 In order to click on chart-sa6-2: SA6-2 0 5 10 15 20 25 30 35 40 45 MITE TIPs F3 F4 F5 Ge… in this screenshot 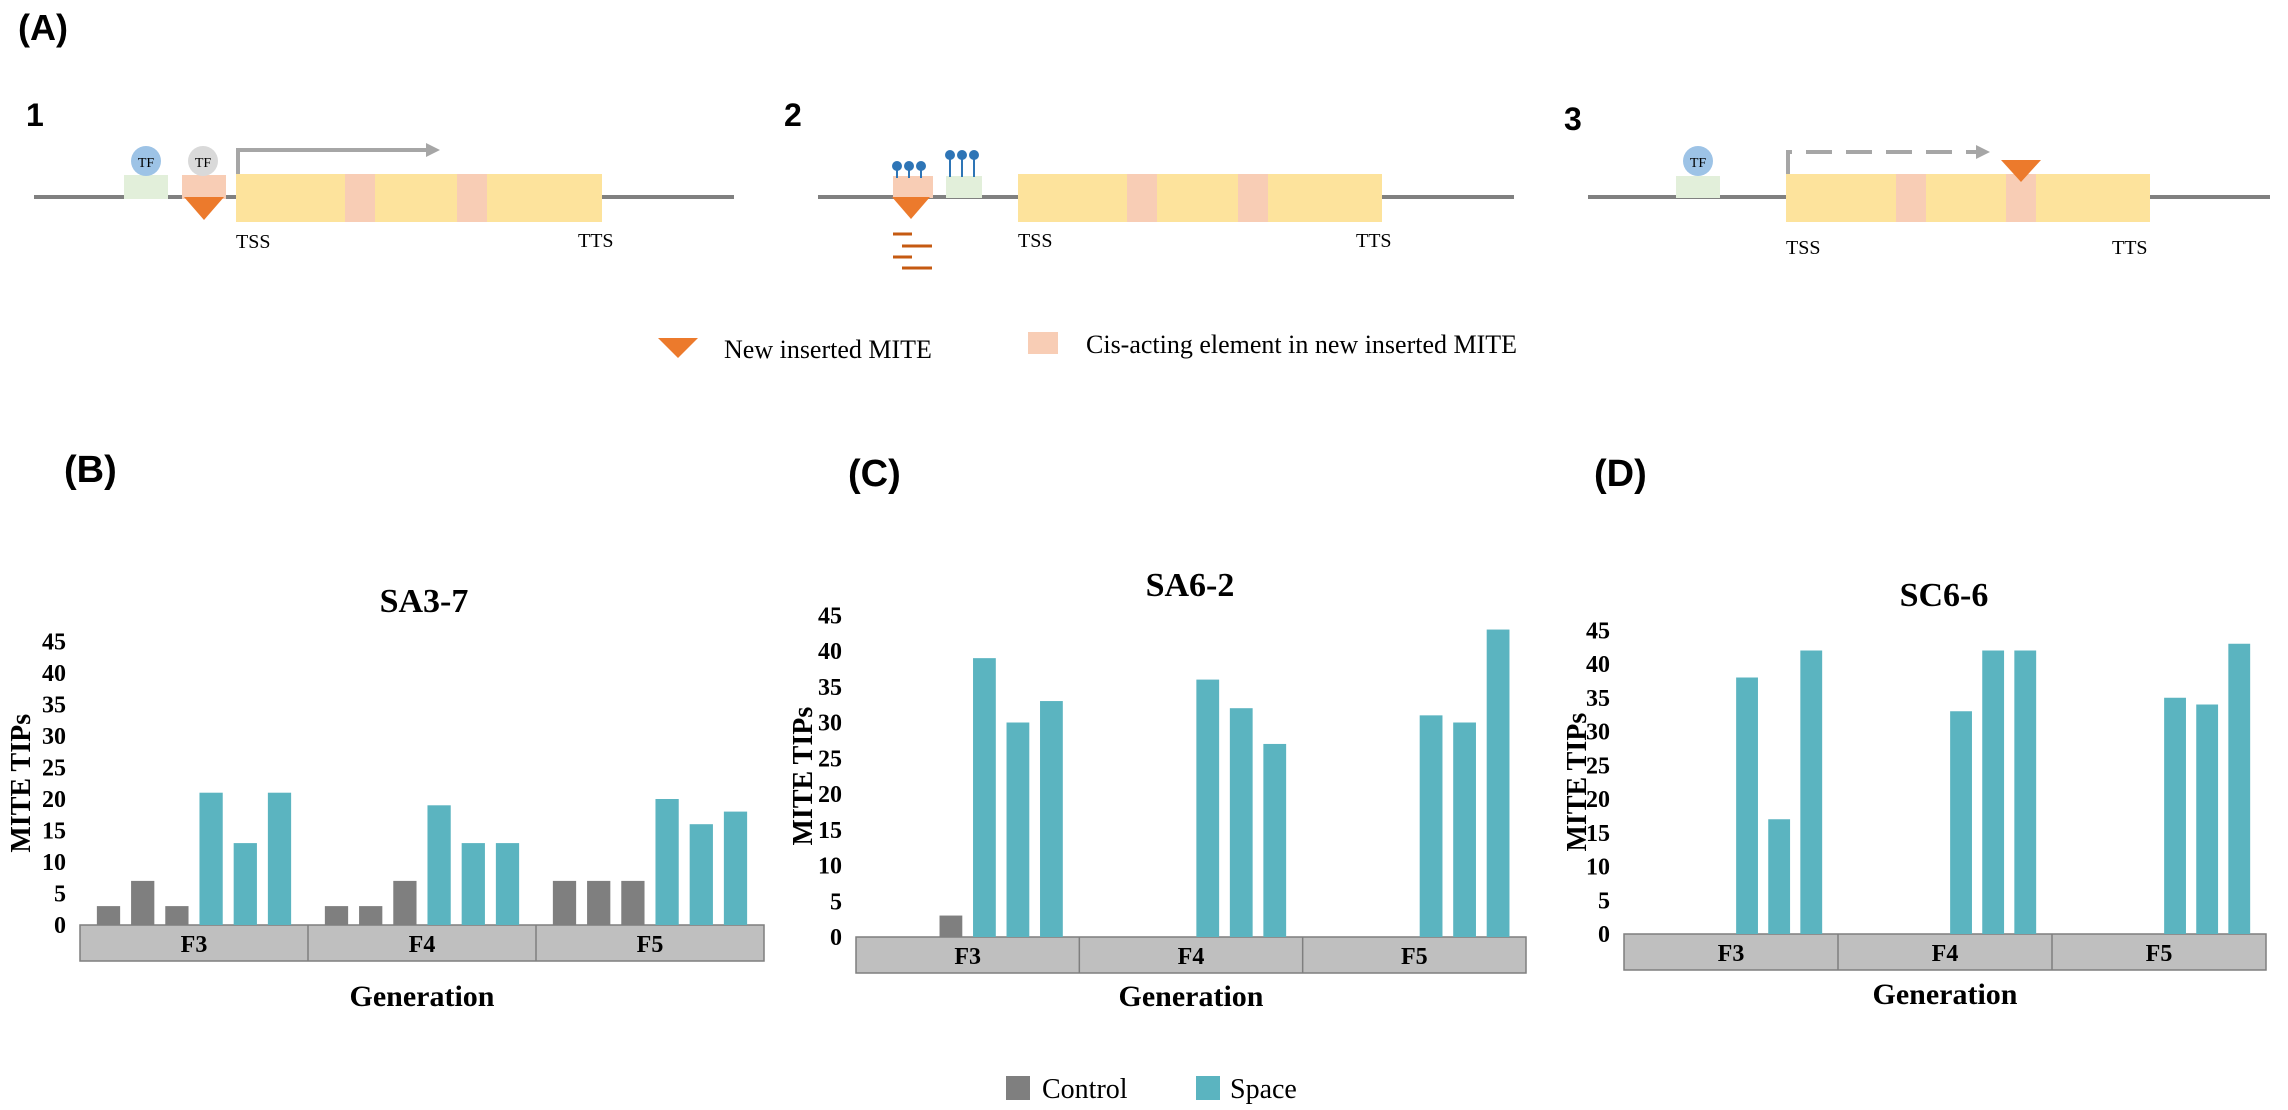, I will do `click(1157, 790)`.